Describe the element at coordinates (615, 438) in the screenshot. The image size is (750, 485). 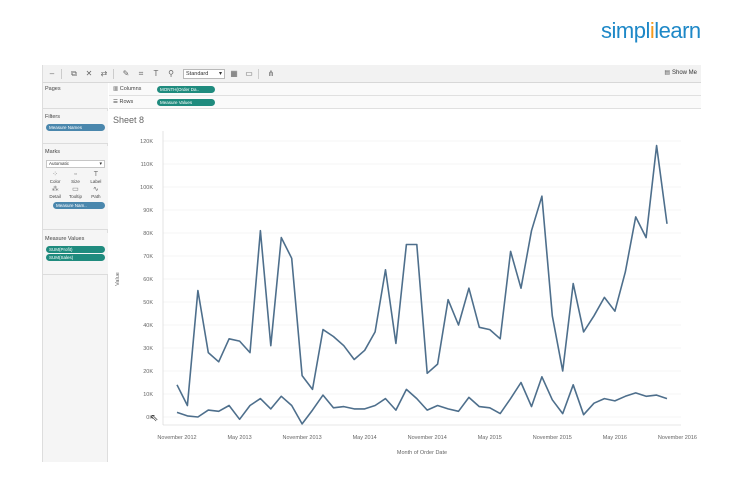
I see `x-tick-label: May 2016` at that location.